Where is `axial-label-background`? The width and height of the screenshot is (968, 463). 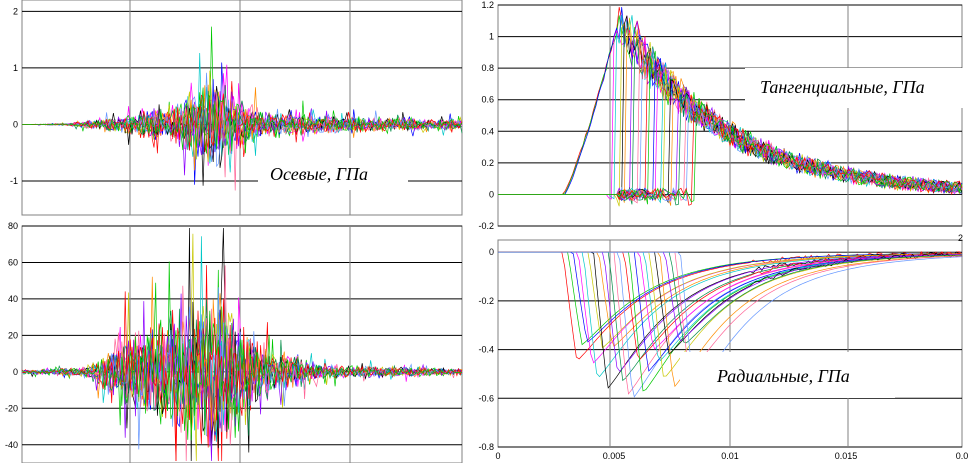 axial-label-background is located at coordinates (333, 174).